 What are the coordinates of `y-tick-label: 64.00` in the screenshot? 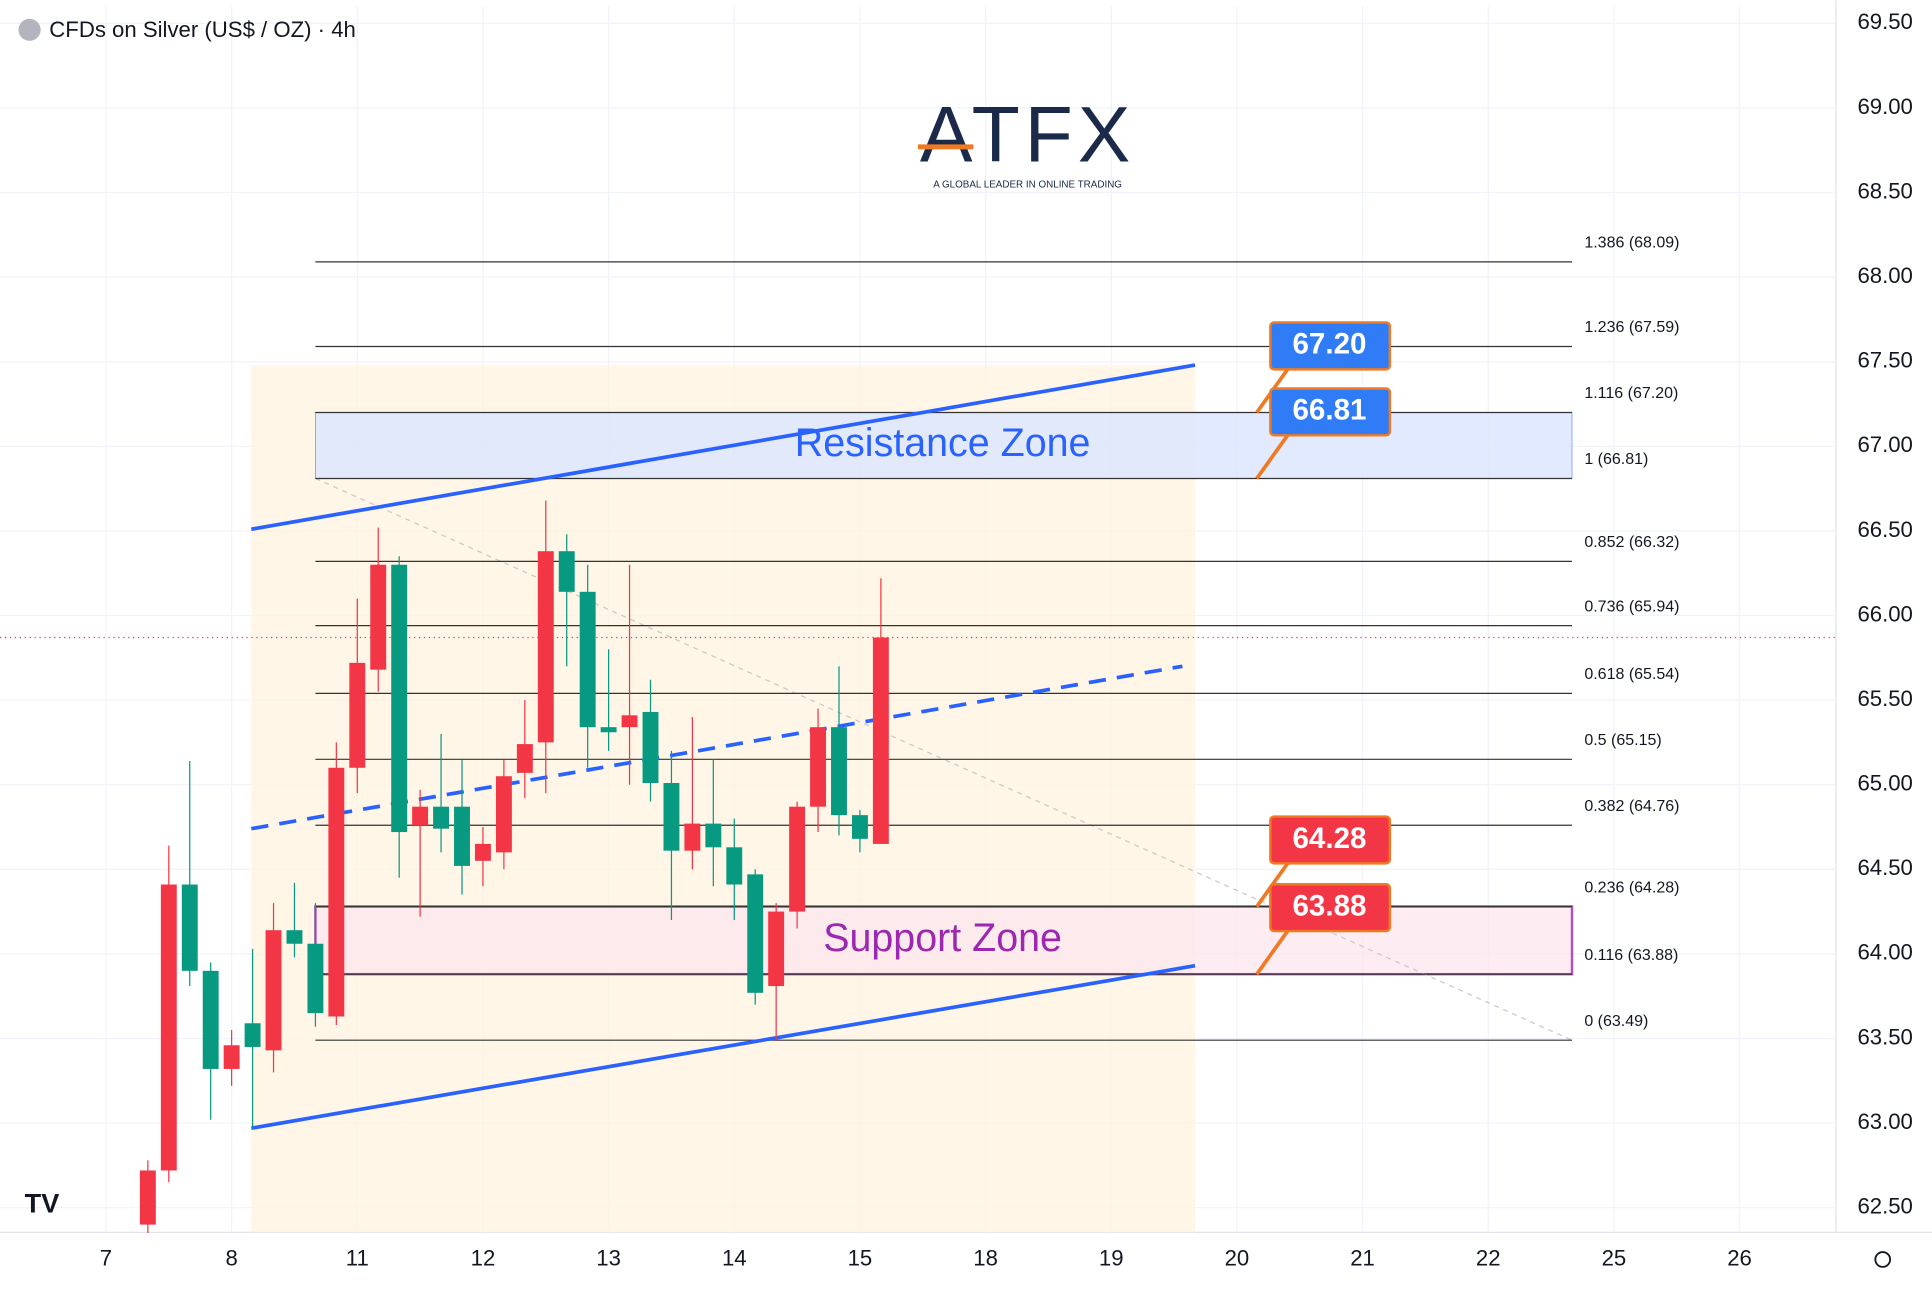 It's located at (1884, 952).